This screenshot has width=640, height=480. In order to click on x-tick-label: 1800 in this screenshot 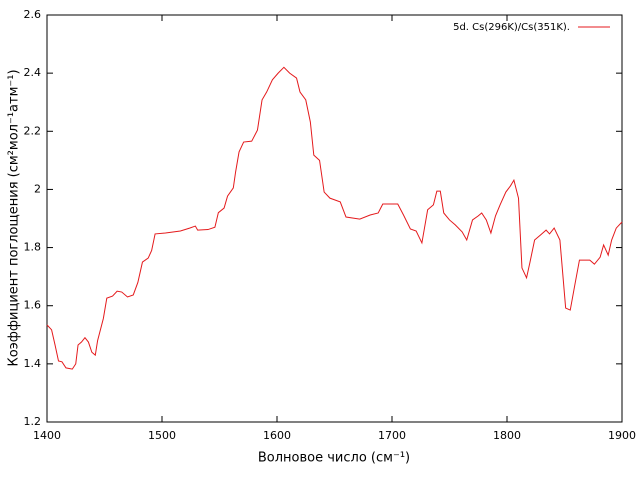, I will do `click(507, 435)`.